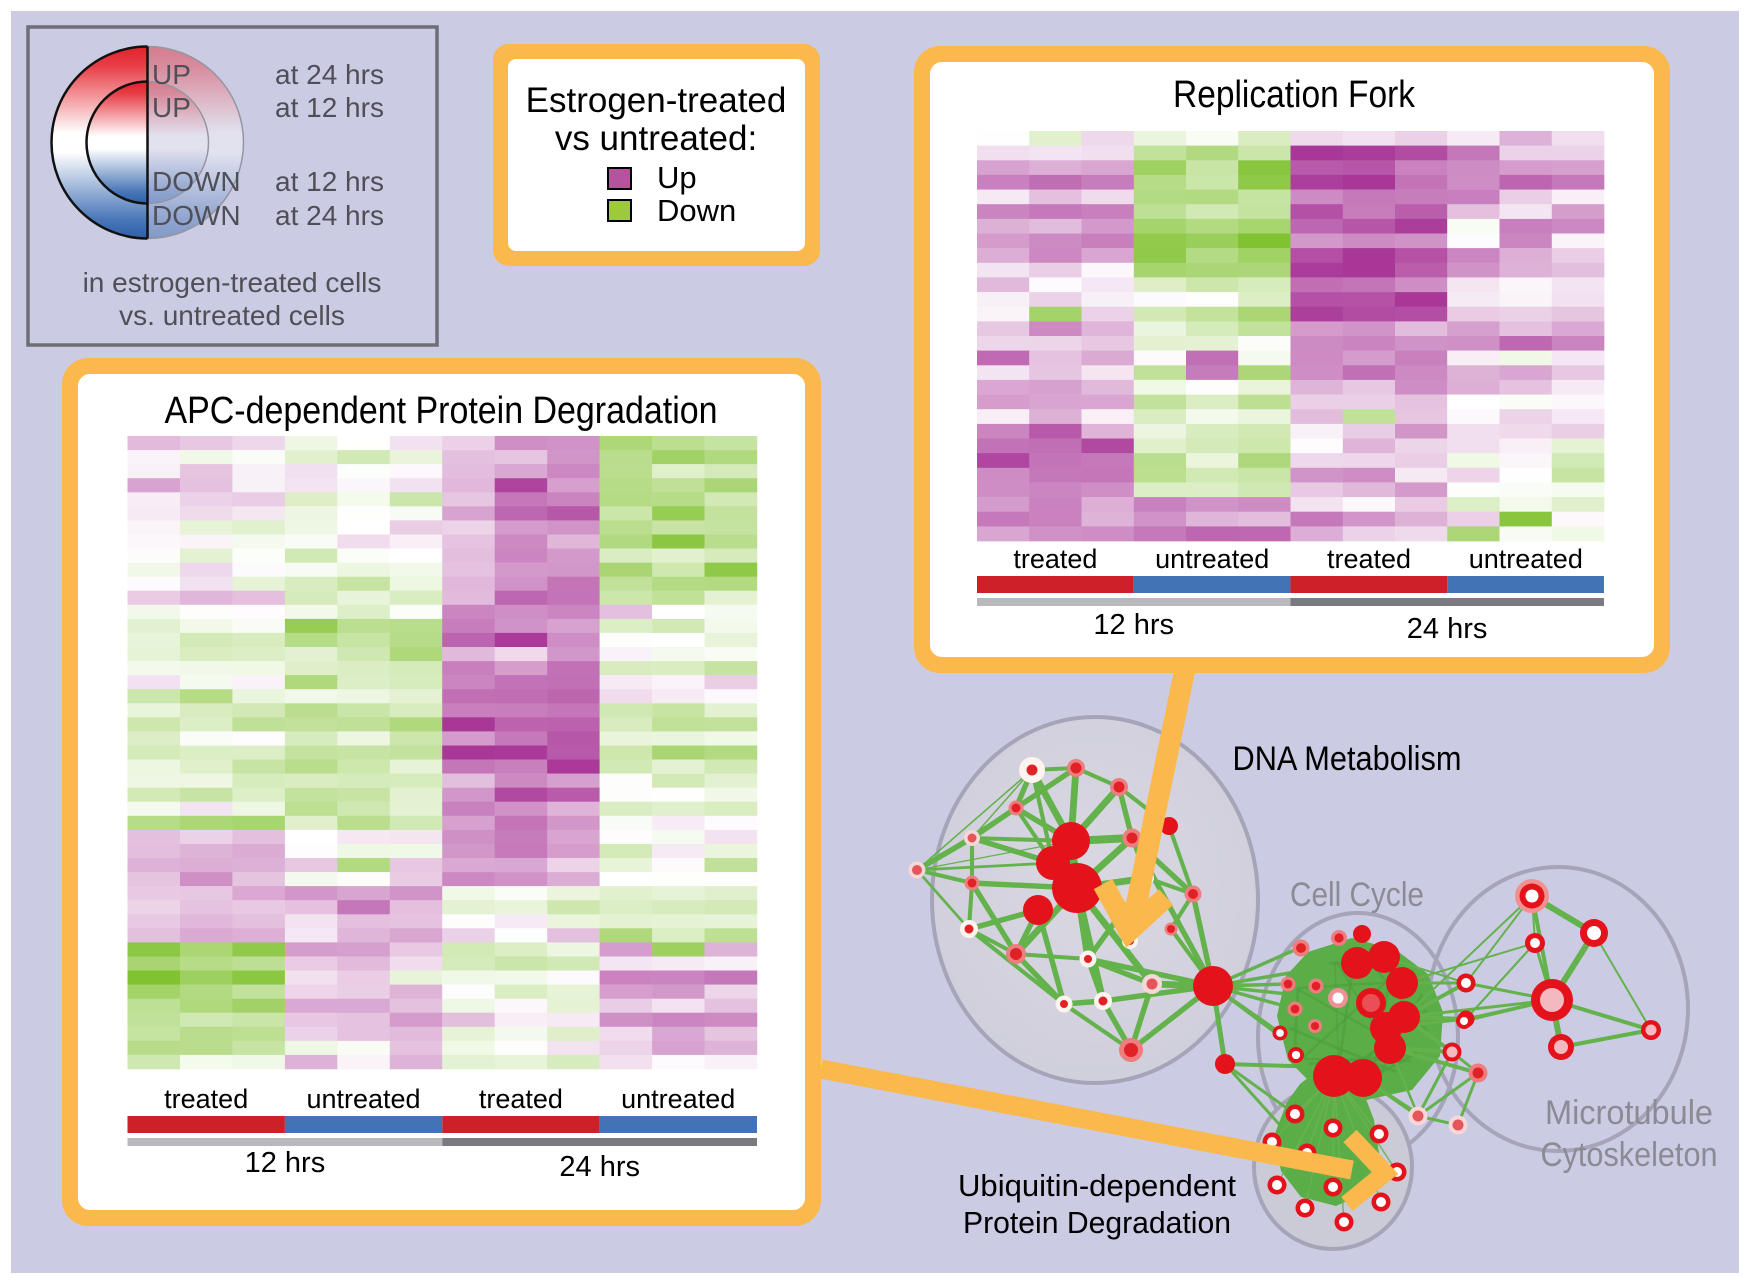  I want to click on svg-text: Cell Cycle, so click(1357, 895).